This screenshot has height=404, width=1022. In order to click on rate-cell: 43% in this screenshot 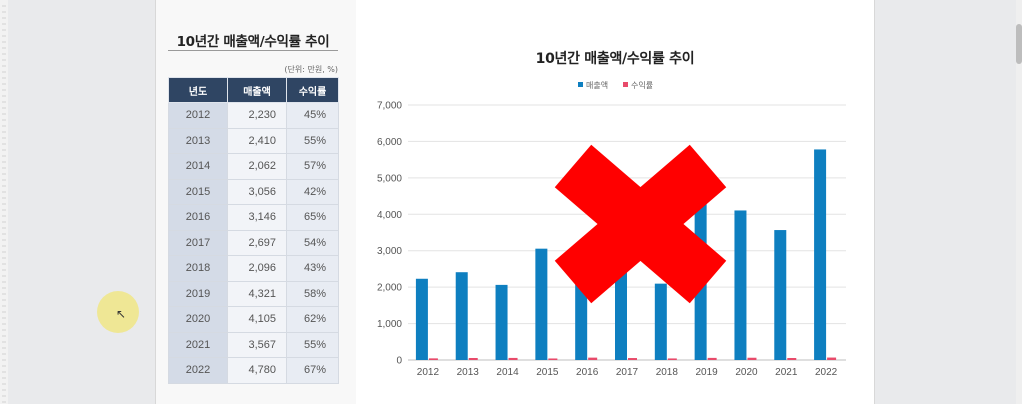, I will do `click(312, 268)`.